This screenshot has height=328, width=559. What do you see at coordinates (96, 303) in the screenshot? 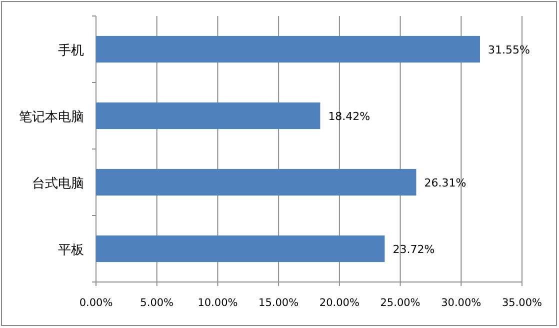
I see `x-tick-label: 0.00%` at bounding box center [96, 303].